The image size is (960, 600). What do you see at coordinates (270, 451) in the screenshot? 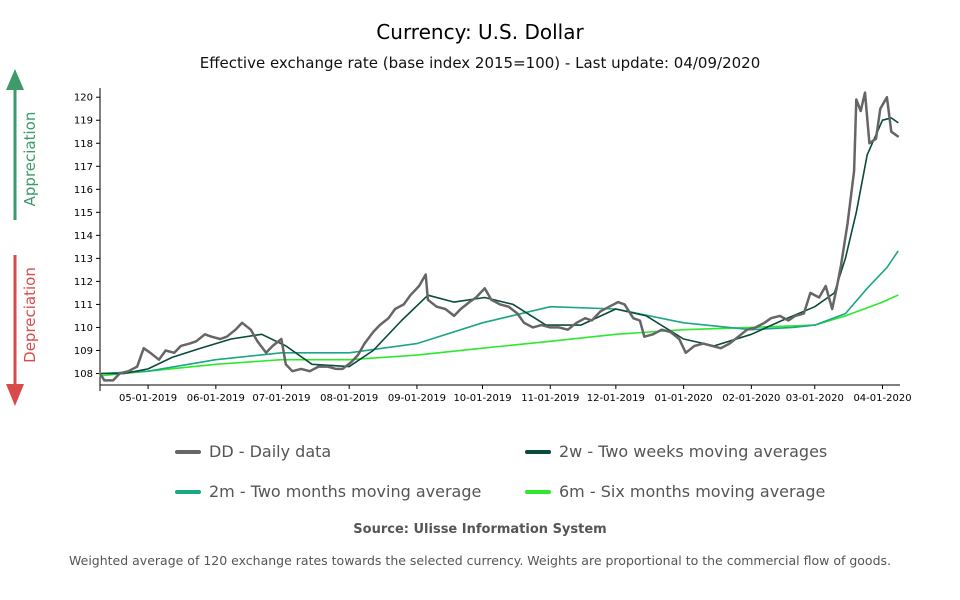
I see `legend-label-daily: DD - Daily data` at bounding box center [270, 451].